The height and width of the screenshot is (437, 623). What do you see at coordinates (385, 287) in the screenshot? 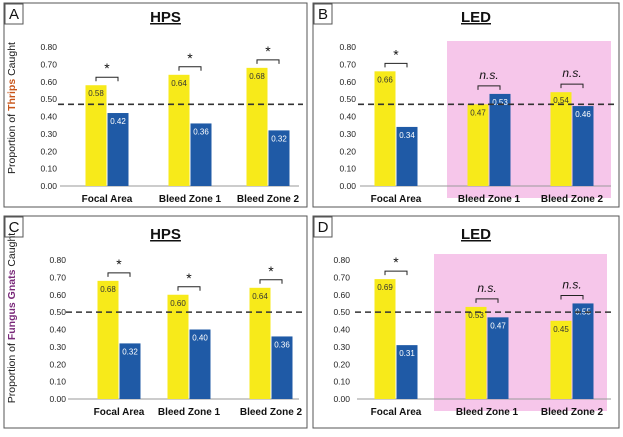
I see `panel-d-value-label-yellow: 0.69` at bounding box center [385, 287].